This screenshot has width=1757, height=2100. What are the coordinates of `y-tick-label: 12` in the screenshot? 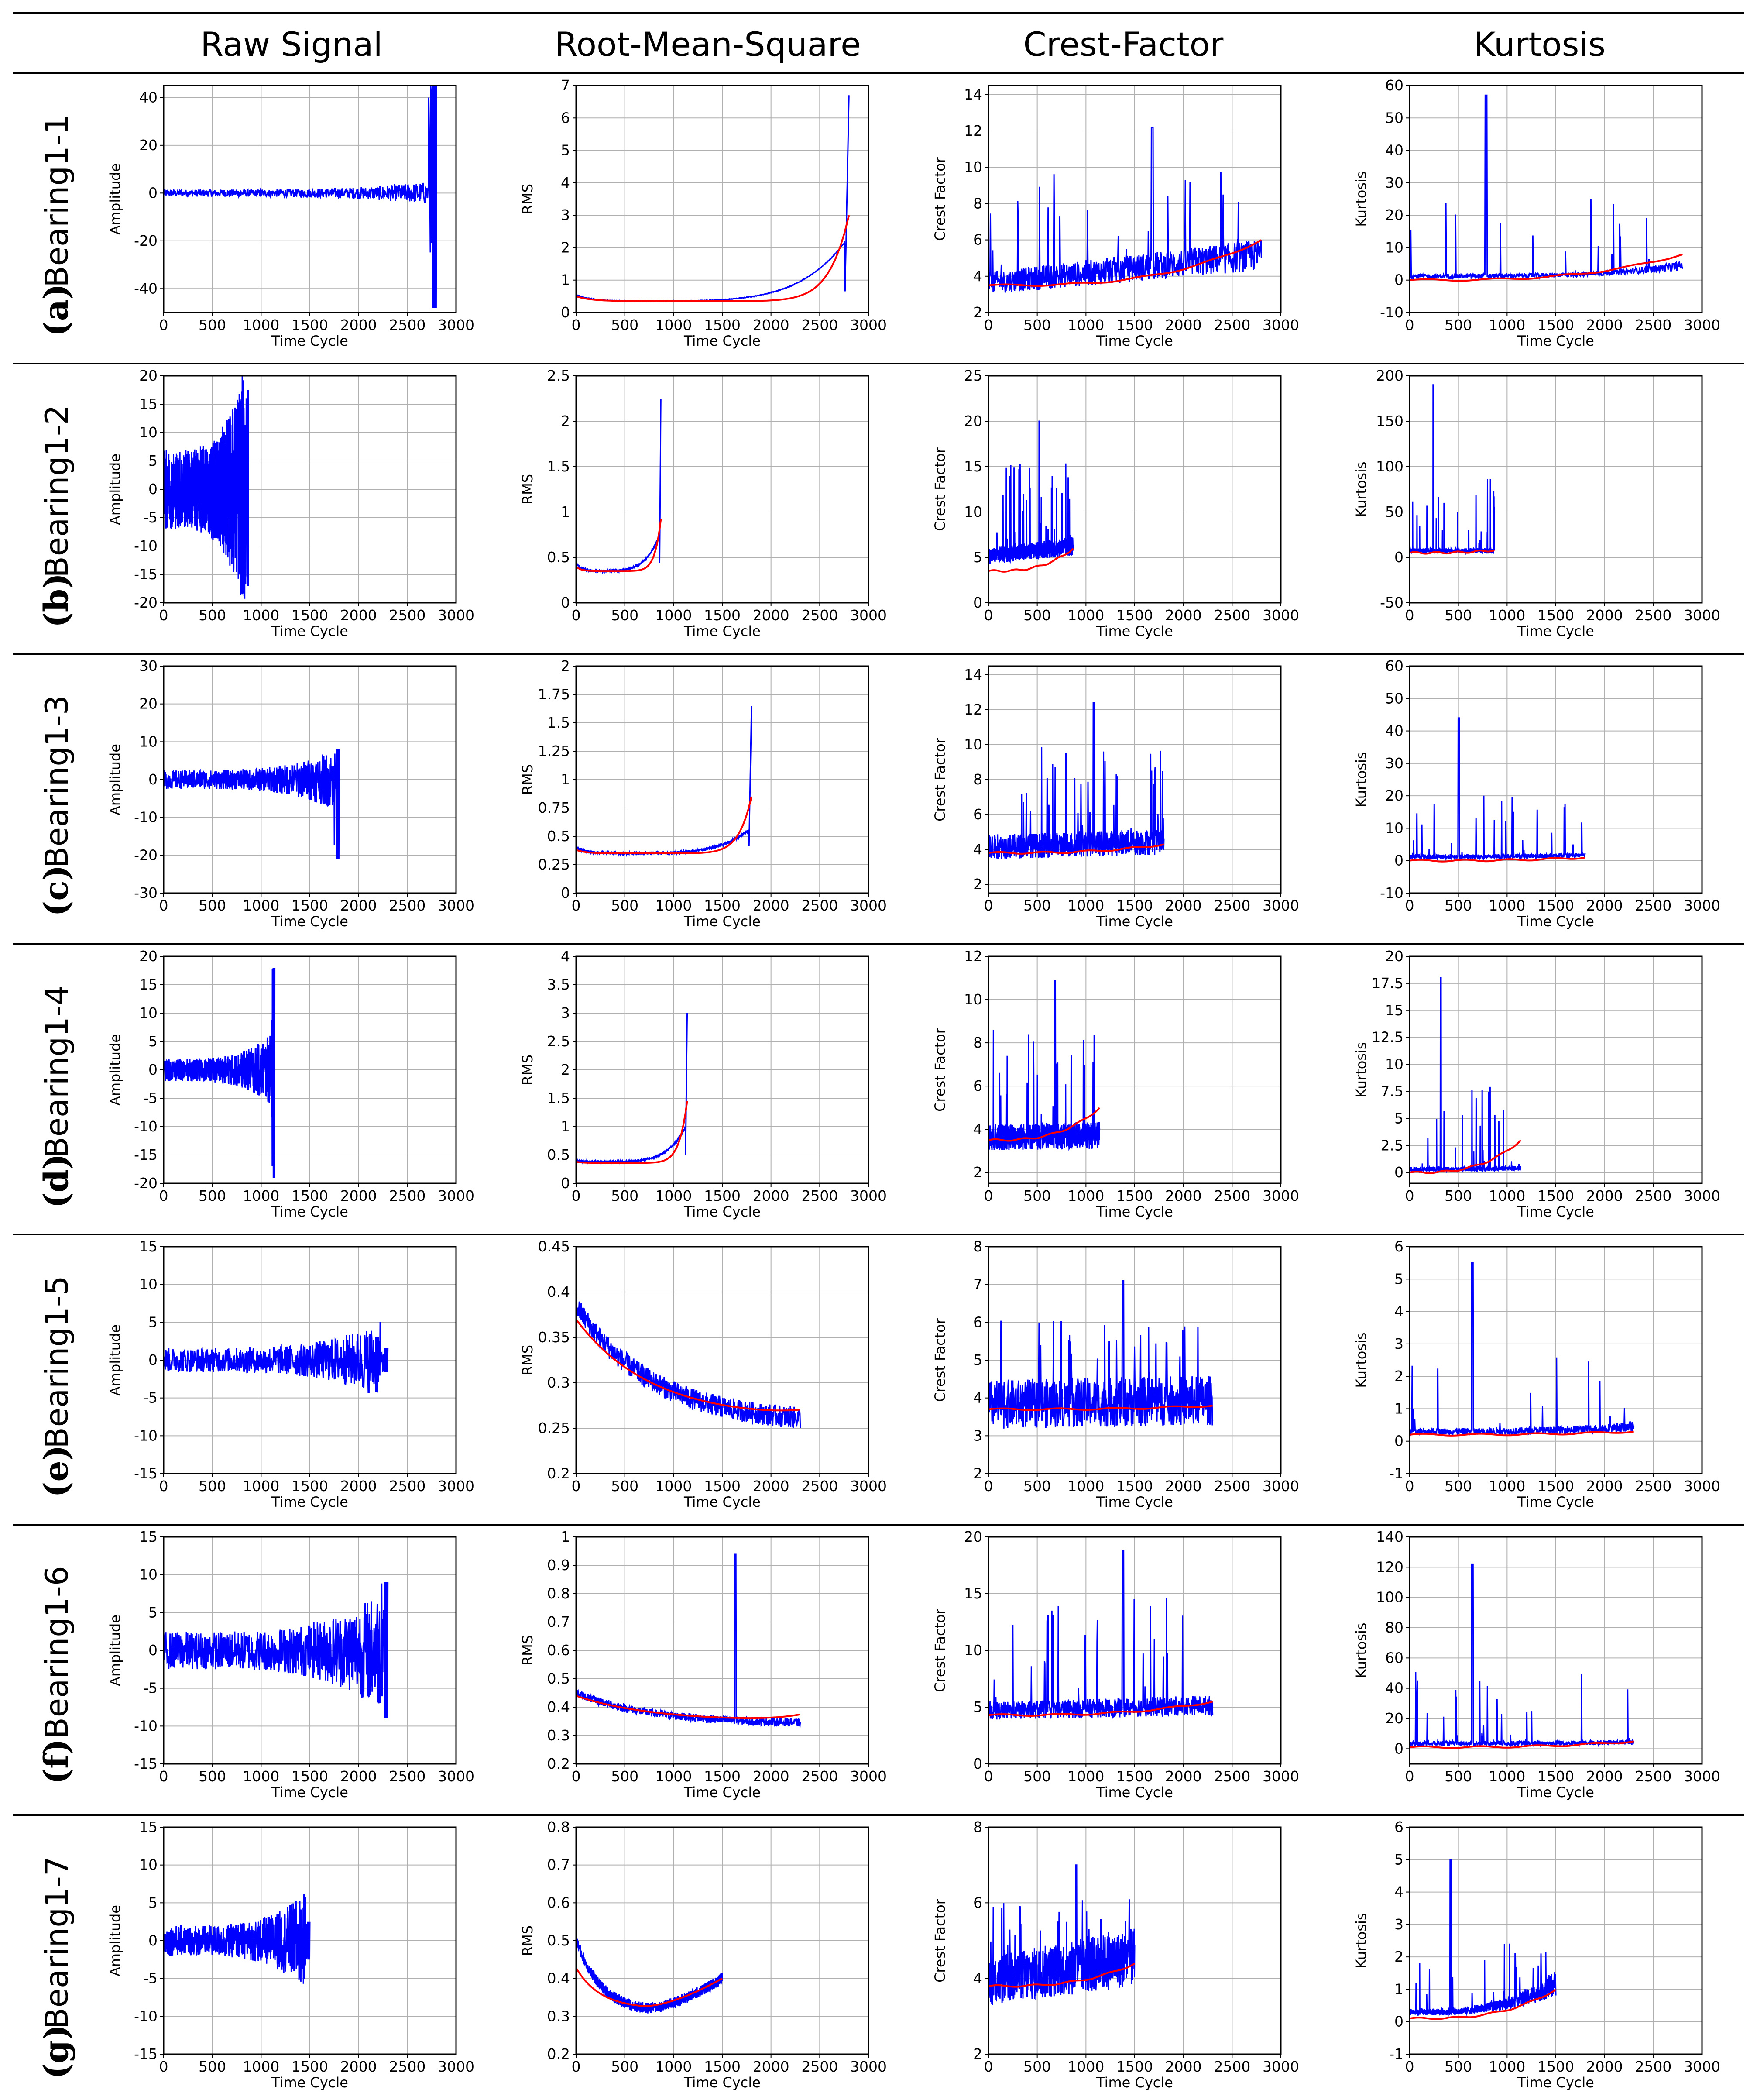 It's located at (973, 957).